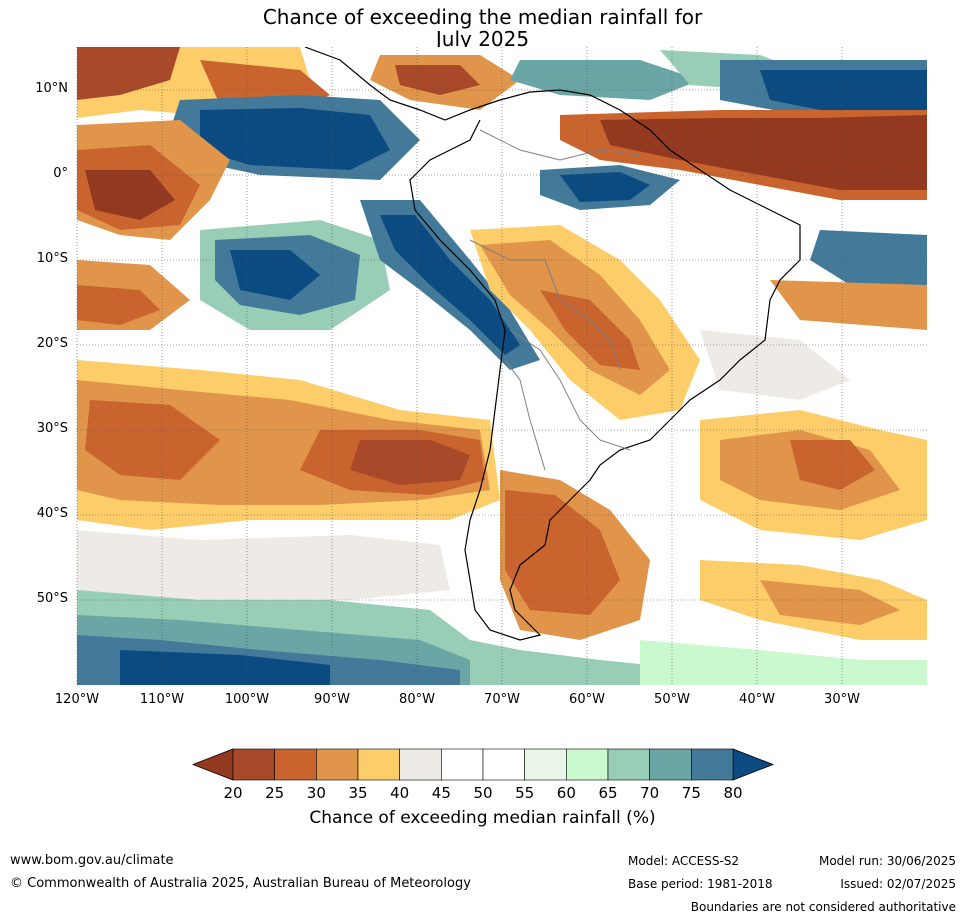 The image size is (965, 919). Describe the element at coordinates (753, 764) in the screenshot. I see `colorbar-over-arrow` at that location.